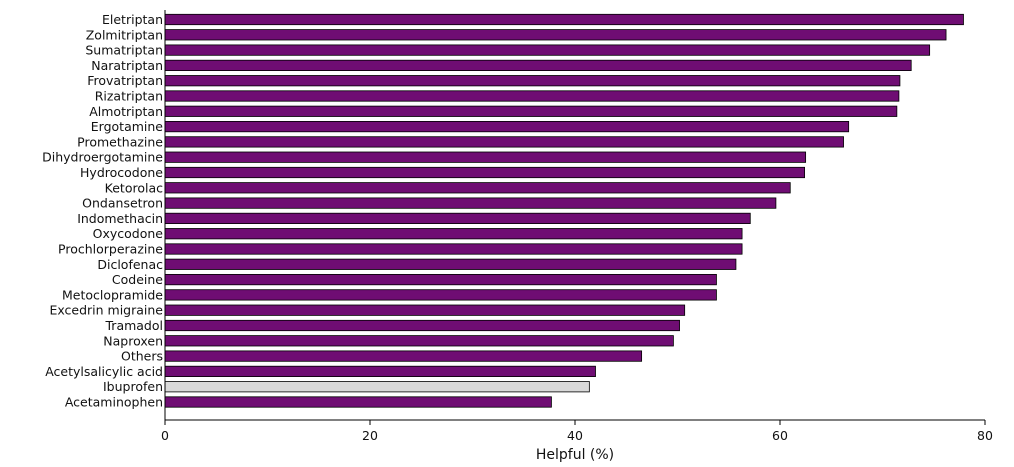  What do you see at coordinates (504, 142) in the screenshot?
I see `bar-promethazine` at bounding box center [504, 142].